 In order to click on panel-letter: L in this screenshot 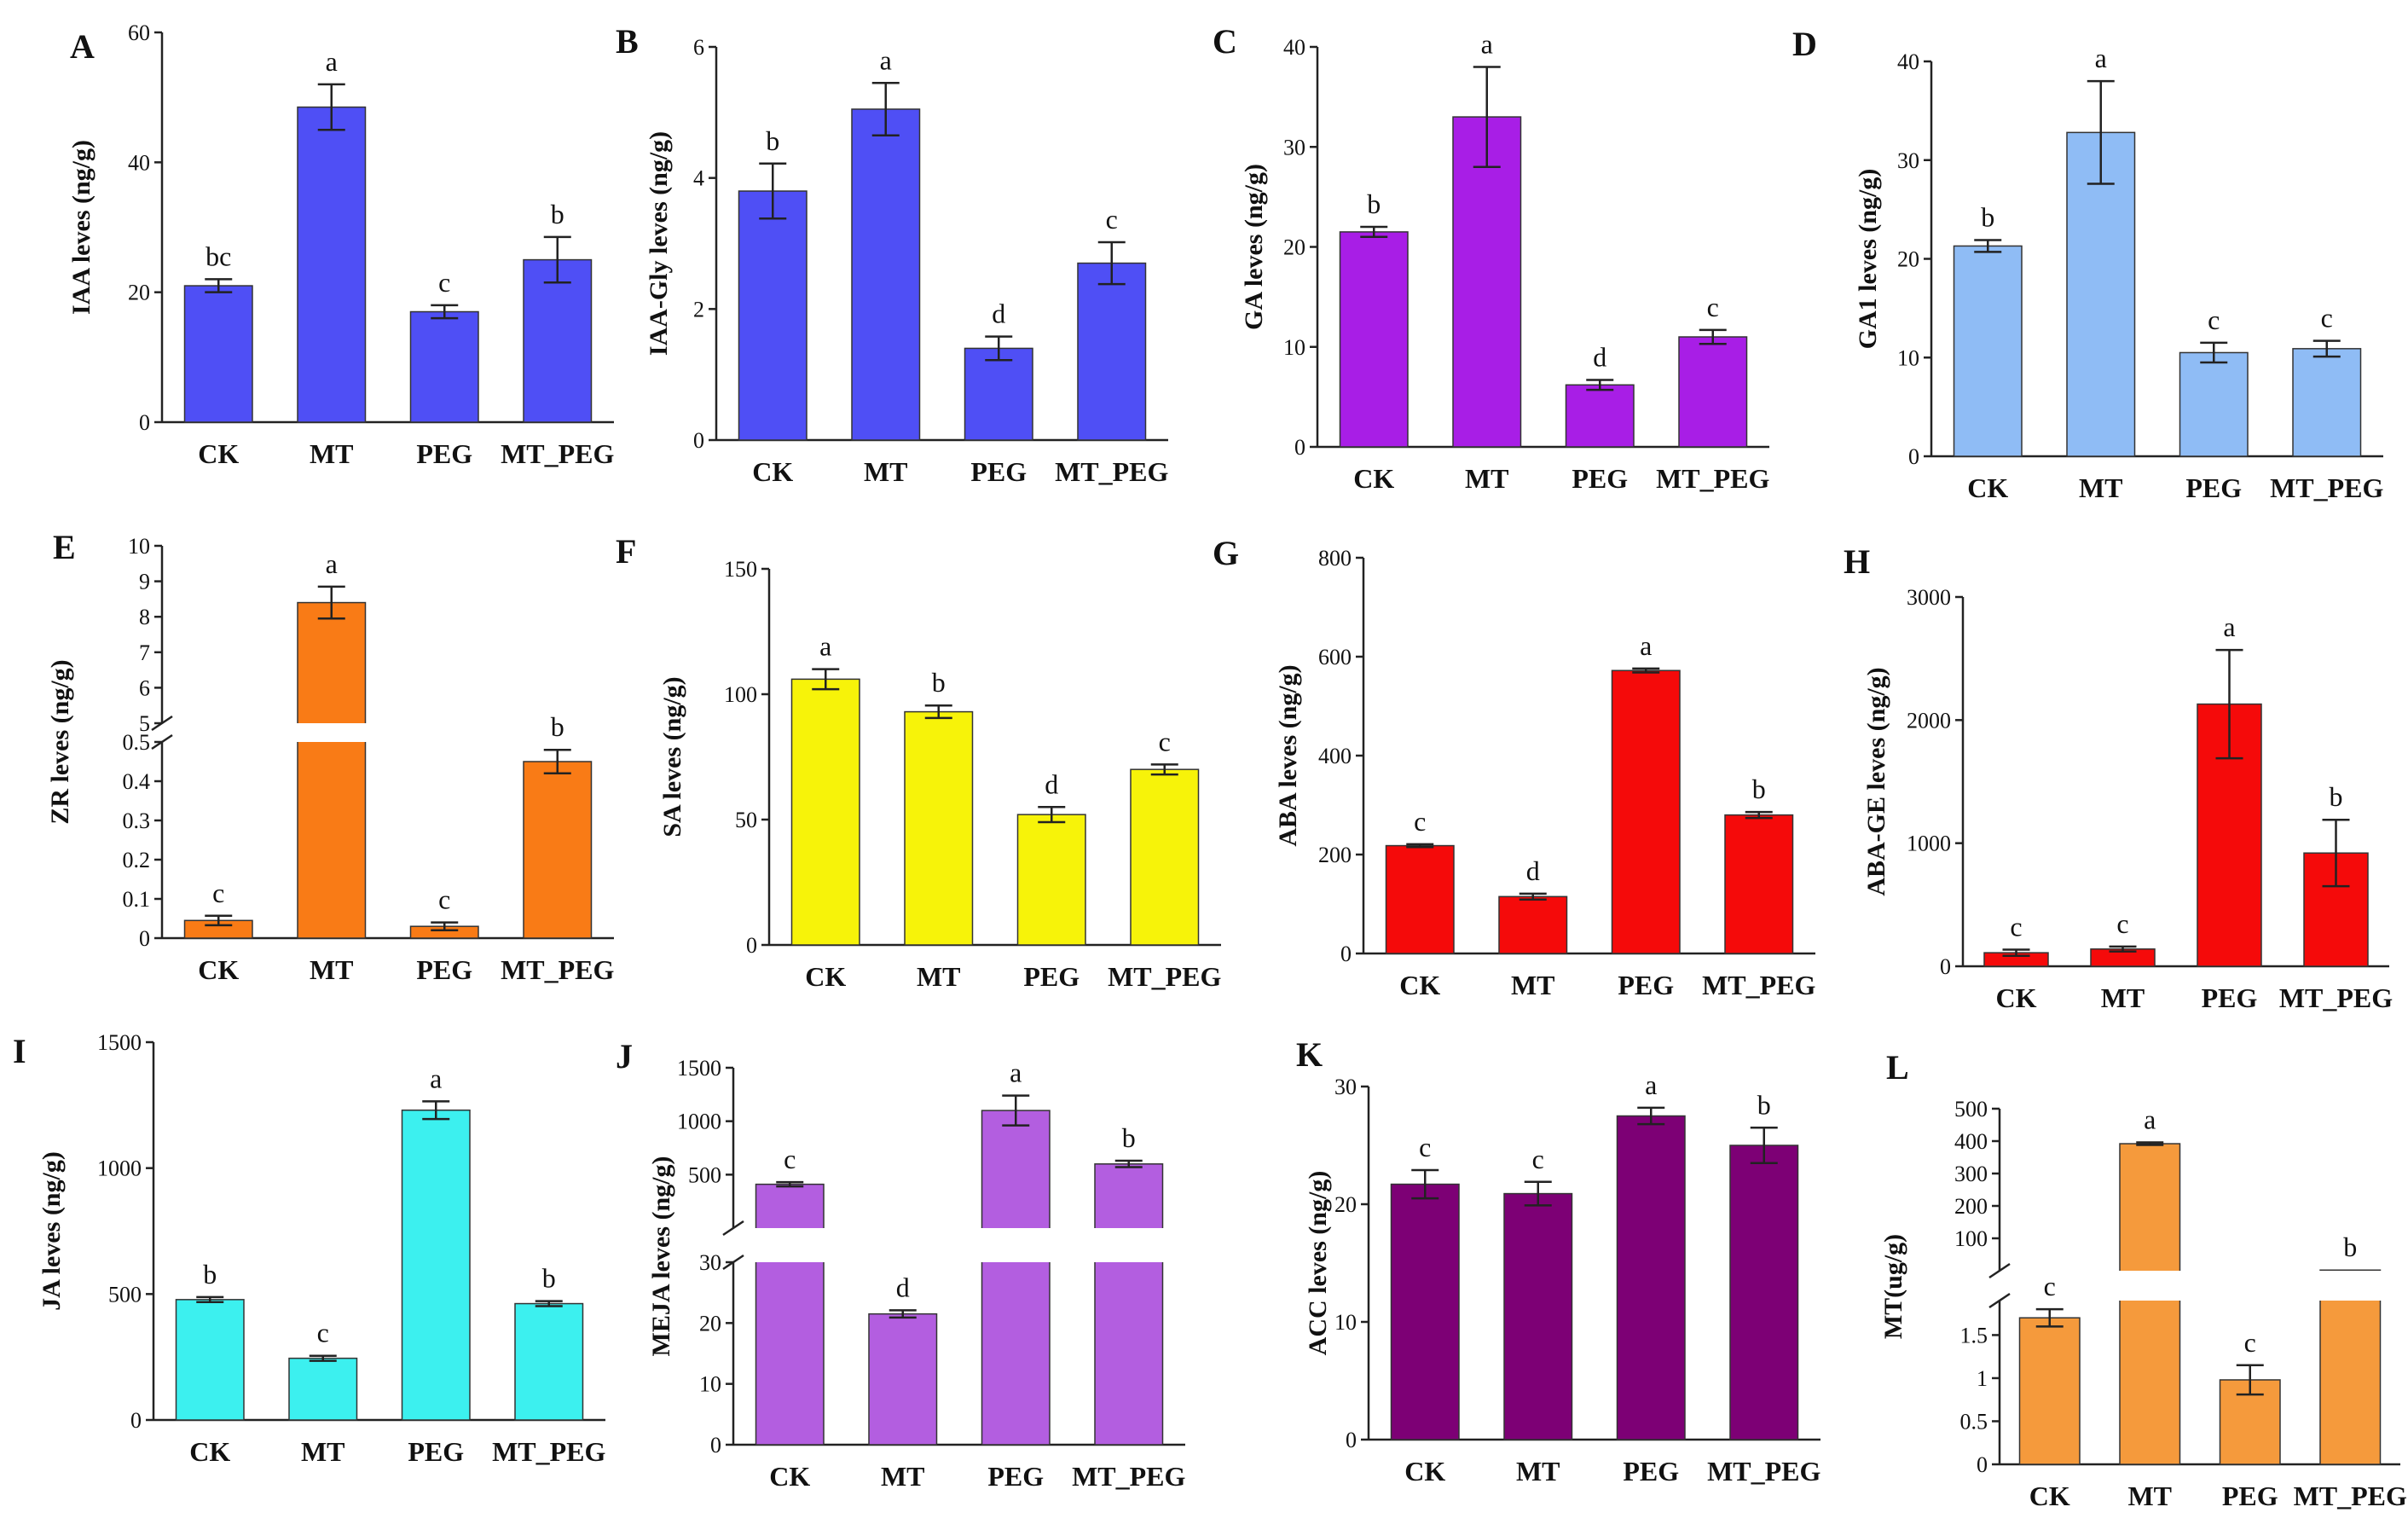, I will do `click(1897, 1067)`.